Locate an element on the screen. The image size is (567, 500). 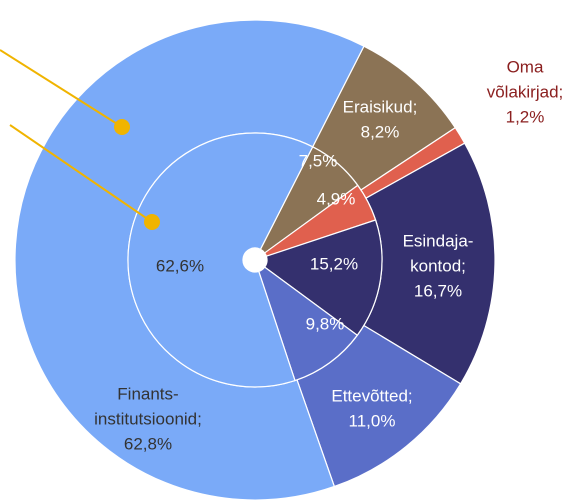
value-label: 15,2% is located at coordinates (334, 263).